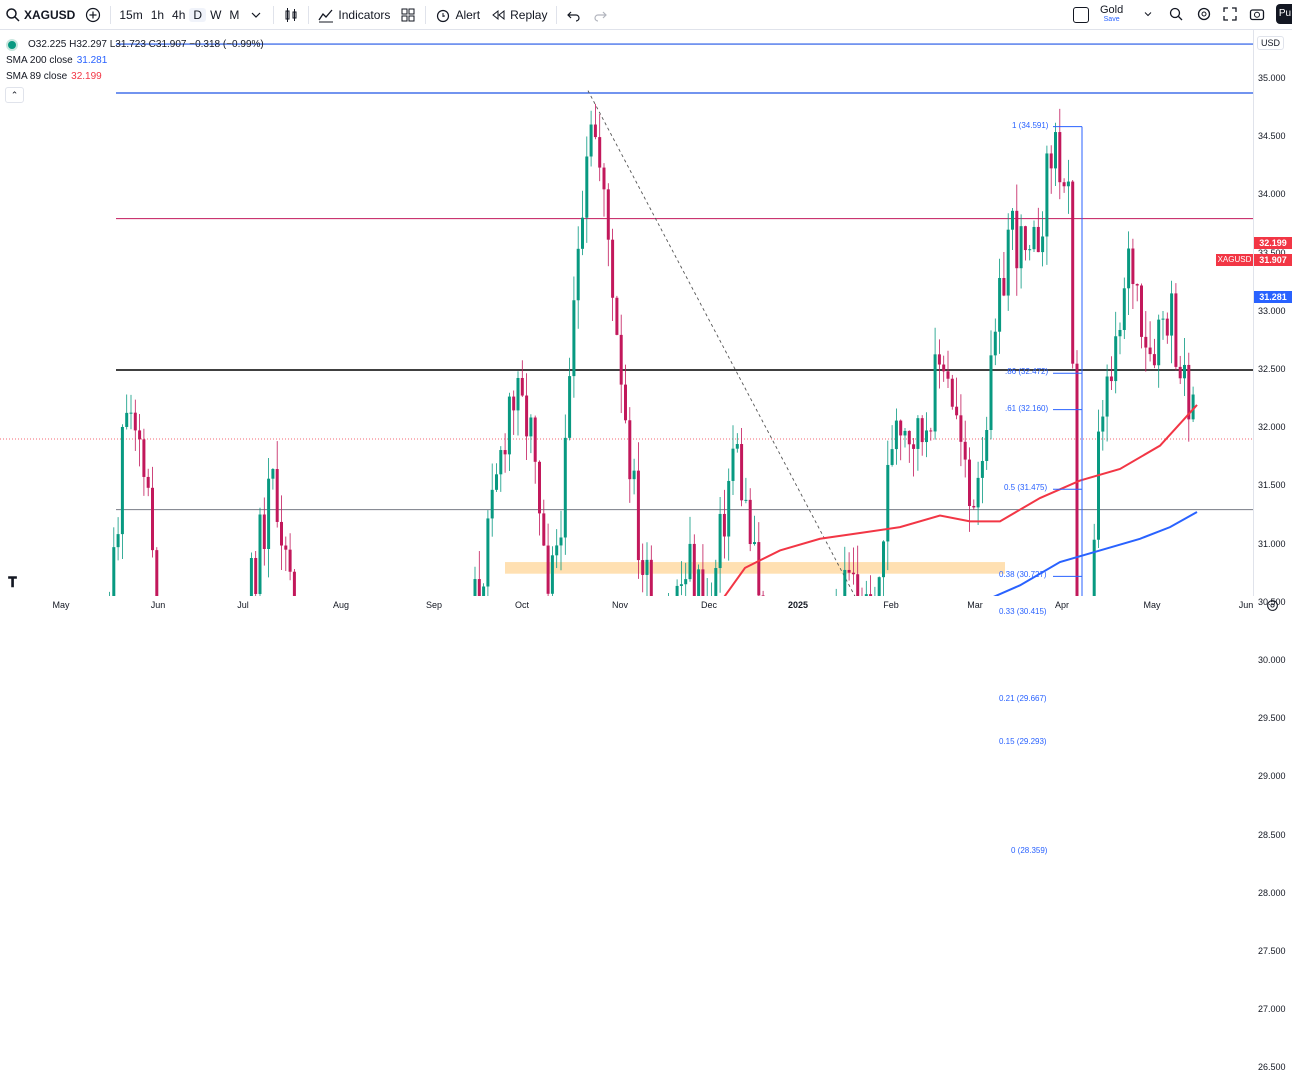 The image size is (1292, 1072). Describe the element at coordinates (13, 582) in the screenshot. I see `tradingview-logo: 𝐓` at that location.